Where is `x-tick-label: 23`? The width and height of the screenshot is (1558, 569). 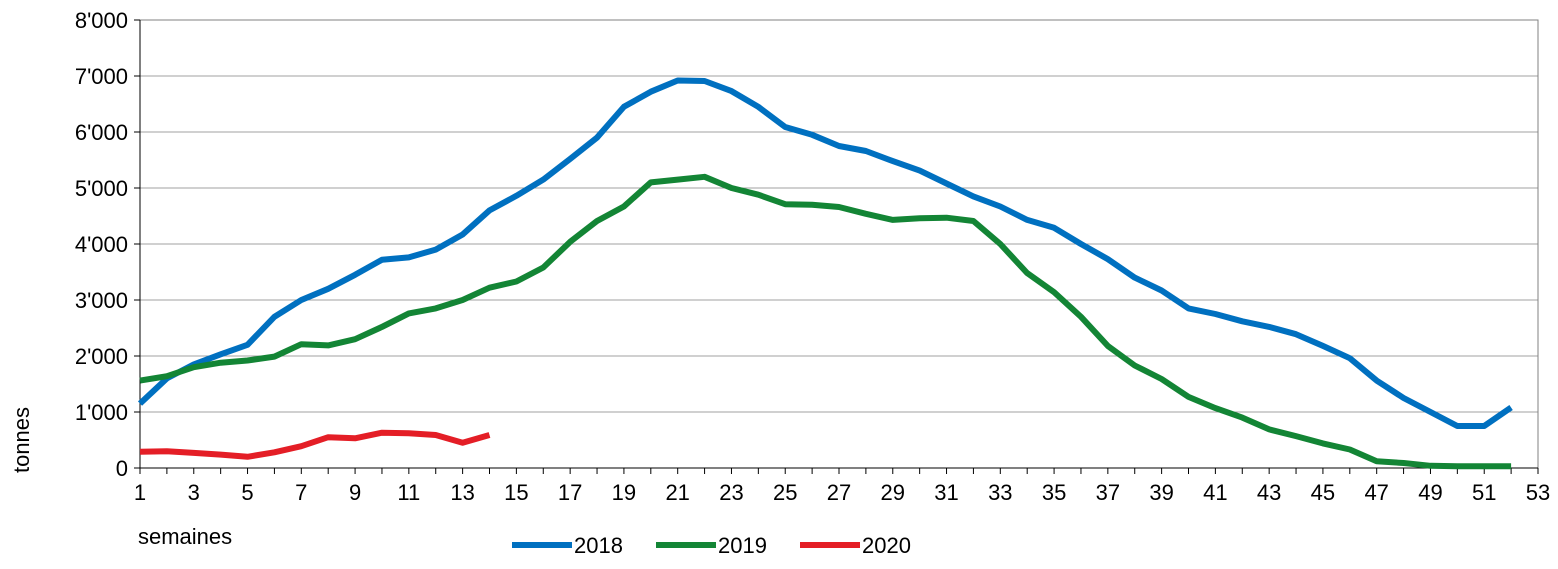
x-tick-label: 23 is located at coordinates (731, 492).